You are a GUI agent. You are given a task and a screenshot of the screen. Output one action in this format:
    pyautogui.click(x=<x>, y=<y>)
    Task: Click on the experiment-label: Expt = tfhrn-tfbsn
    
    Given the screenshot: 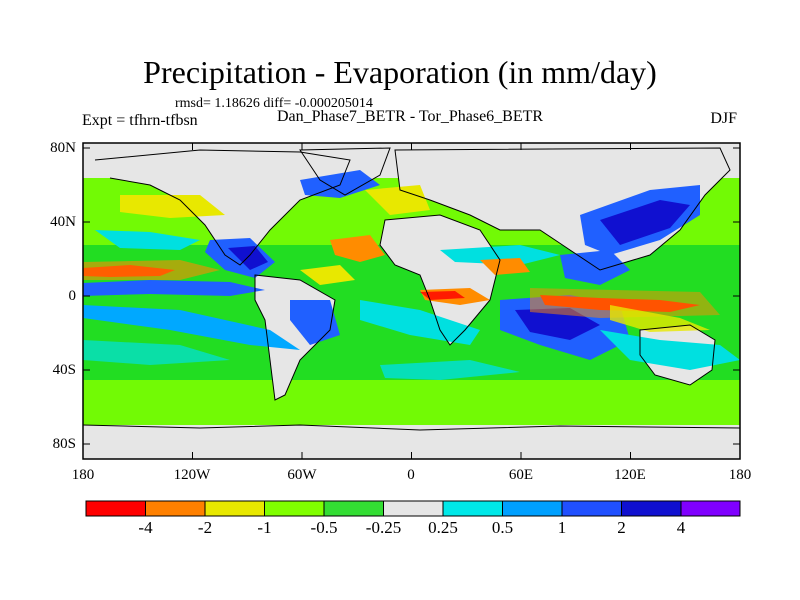 What is the action you would take?
    pyautogui.click(x=140, y=120)
    